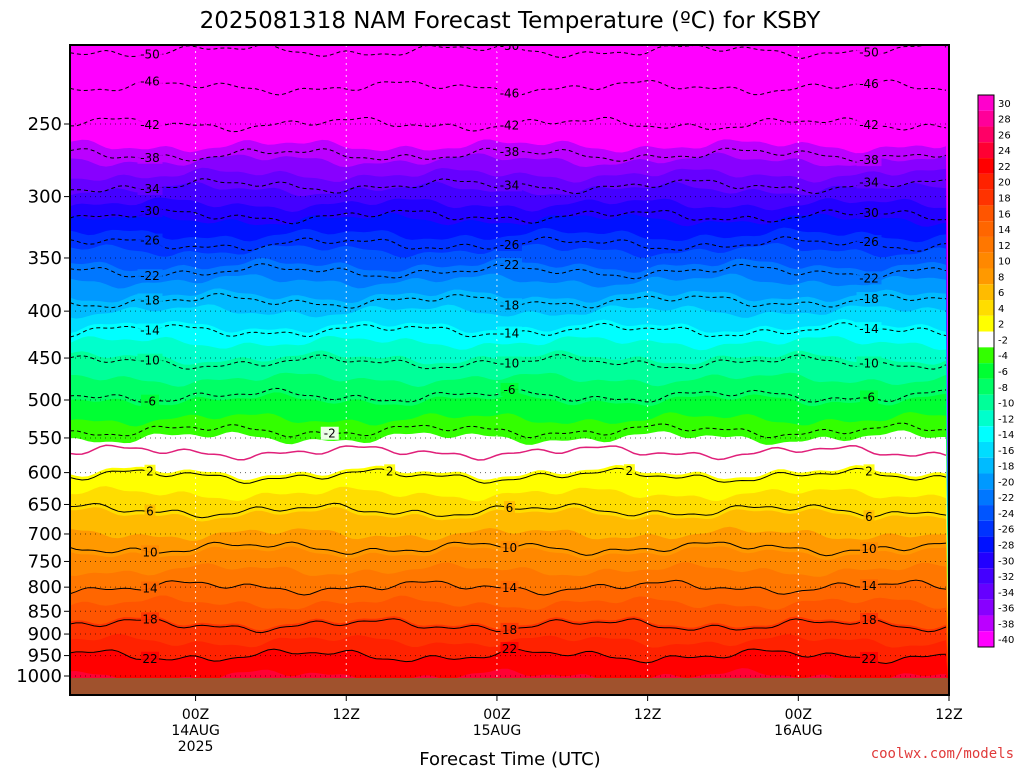  What do you see at coordinates (1004, 183) in the screenshot?
I see `colorbar-label: 20` at bounding box center [1004, 183].